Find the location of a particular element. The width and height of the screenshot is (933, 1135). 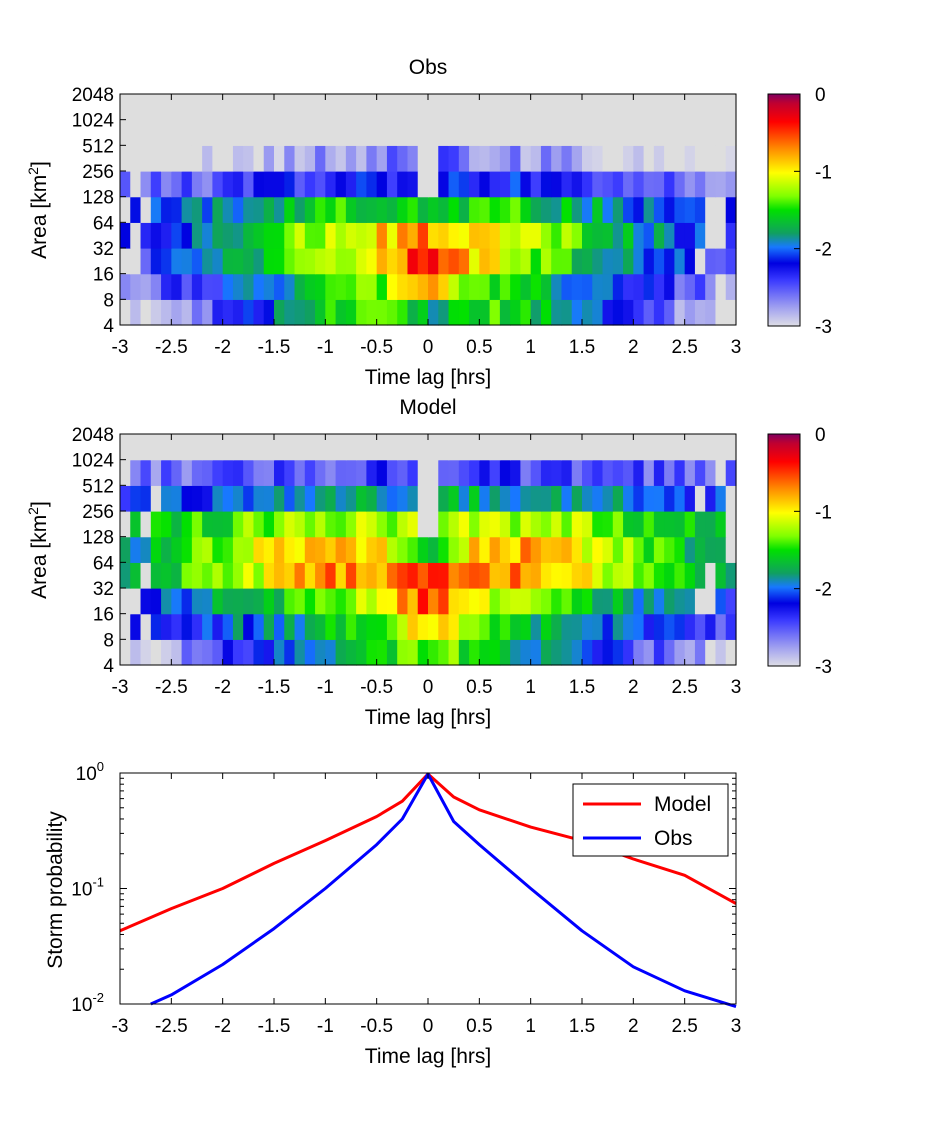

x-tick-label: -1 is located at coordinates (325, 347).